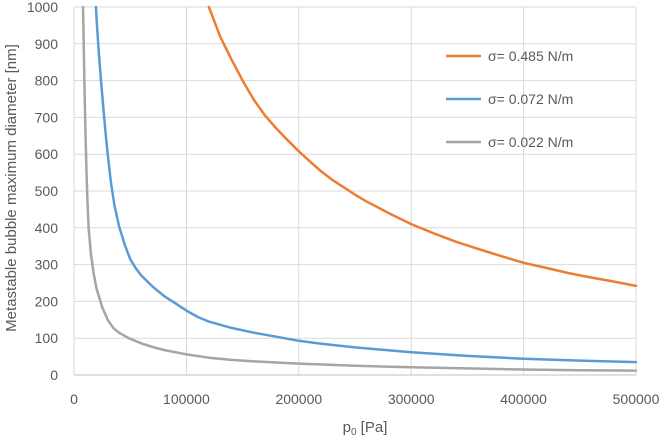 This screenshot has height=437, width=664. Describe the element at coordinates (74, 399) in the screenshot. I see `x-tick-label: 0` at that location.